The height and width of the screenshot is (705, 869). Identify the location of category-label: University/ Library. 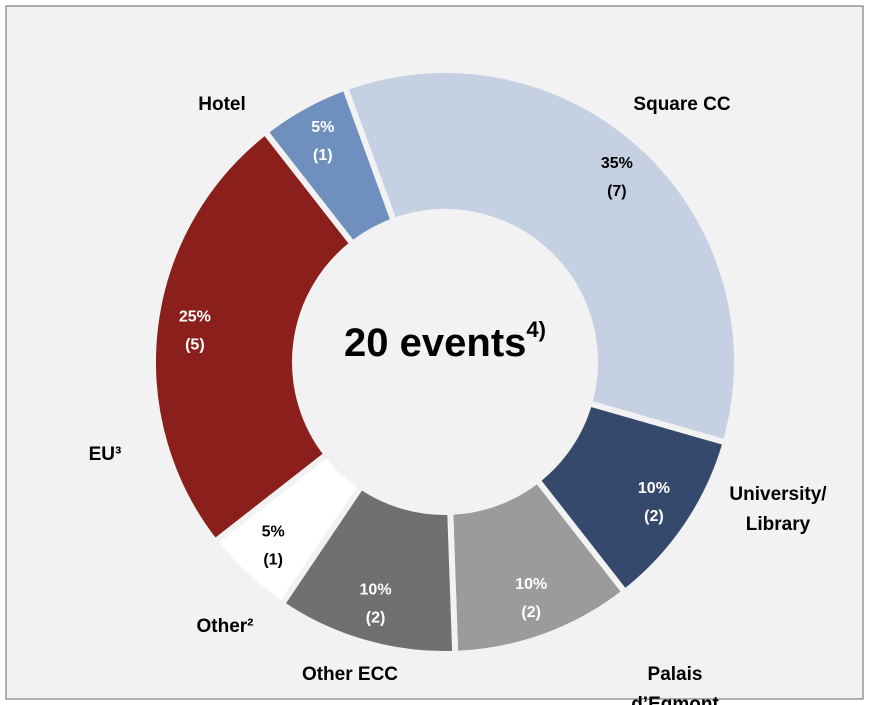
(778, 509).